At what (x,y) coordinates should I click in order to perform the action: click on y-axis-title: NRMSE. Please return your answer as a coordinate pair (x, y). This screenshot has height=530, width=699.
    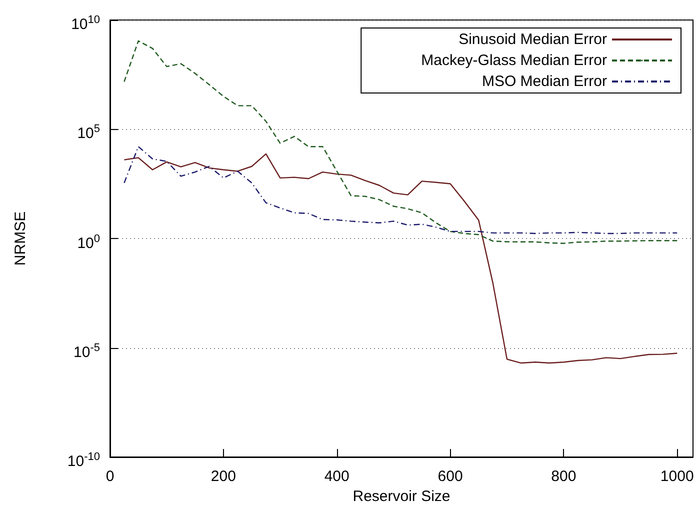
    Looking at the image, I should click on (20, 238).